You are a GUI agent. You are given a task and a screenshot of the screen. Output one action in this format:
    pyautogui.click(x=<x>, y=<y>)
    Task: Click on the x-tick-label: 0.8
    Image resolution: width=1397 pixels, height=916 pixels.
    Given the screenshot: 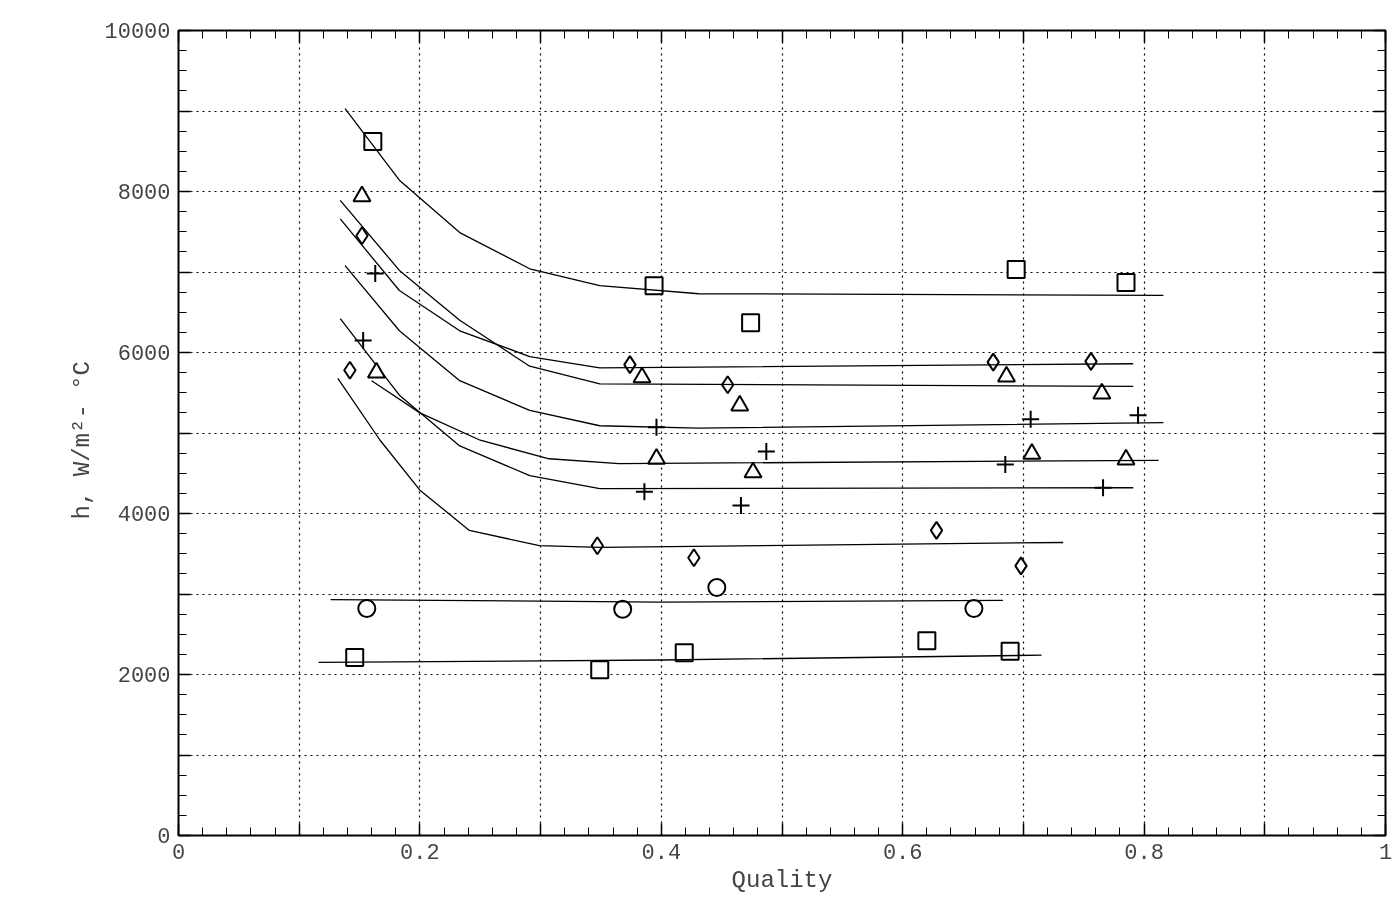 What is the action you would take?
    pyautogui.click(x=1144, y=853)
    